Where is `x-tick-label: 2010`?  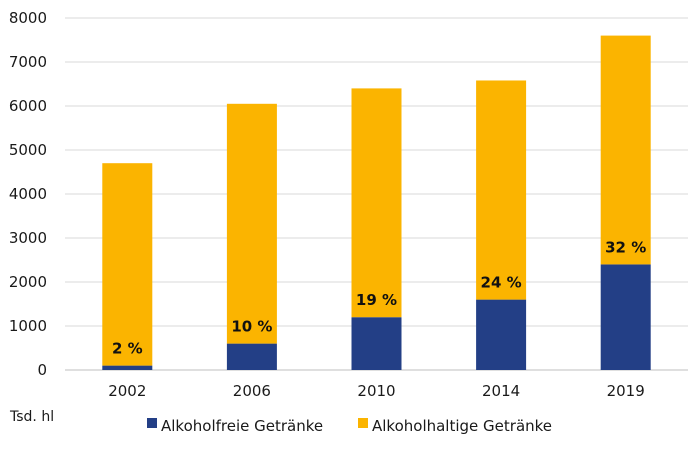
x-tick-label: 2010 is located at coordinates (376, 391).